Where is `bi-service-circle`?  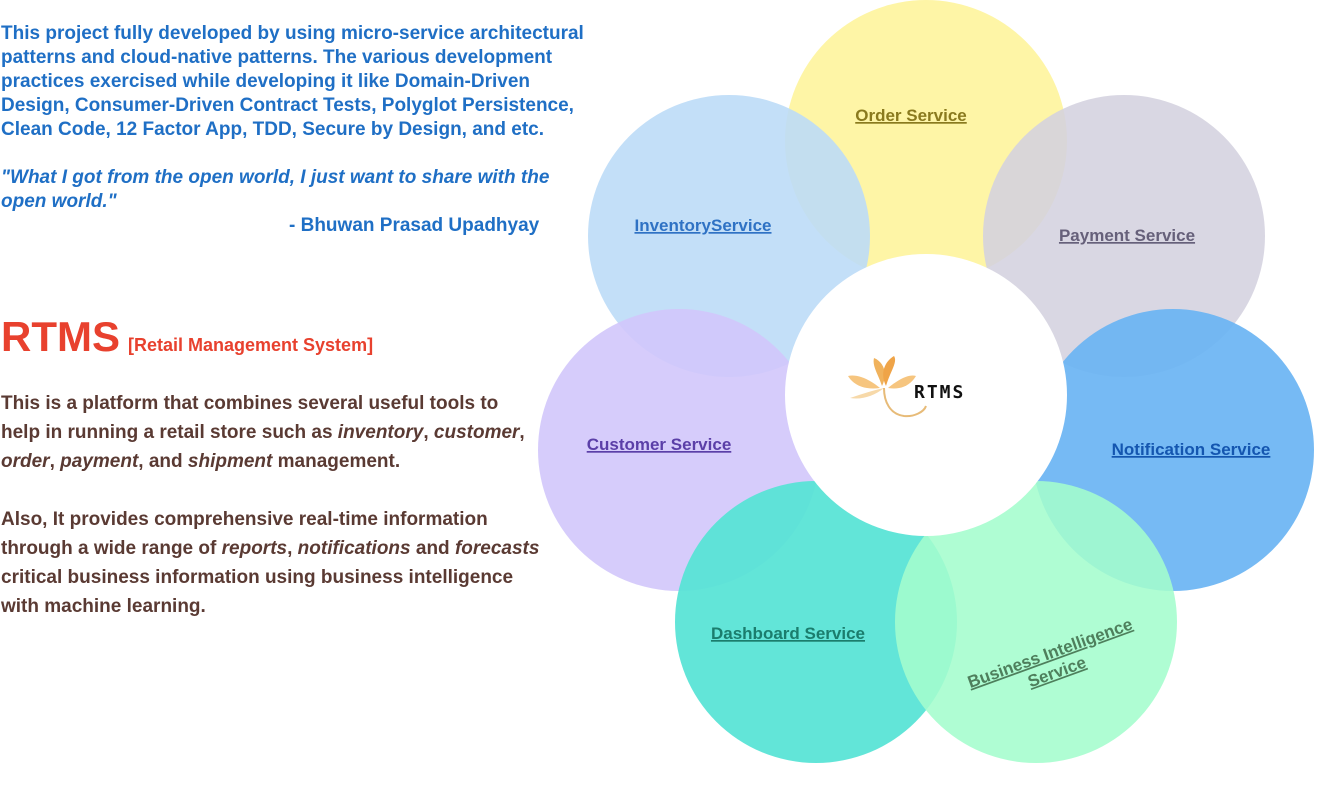 bi-service-circle is located at coordinates (1036, 622).